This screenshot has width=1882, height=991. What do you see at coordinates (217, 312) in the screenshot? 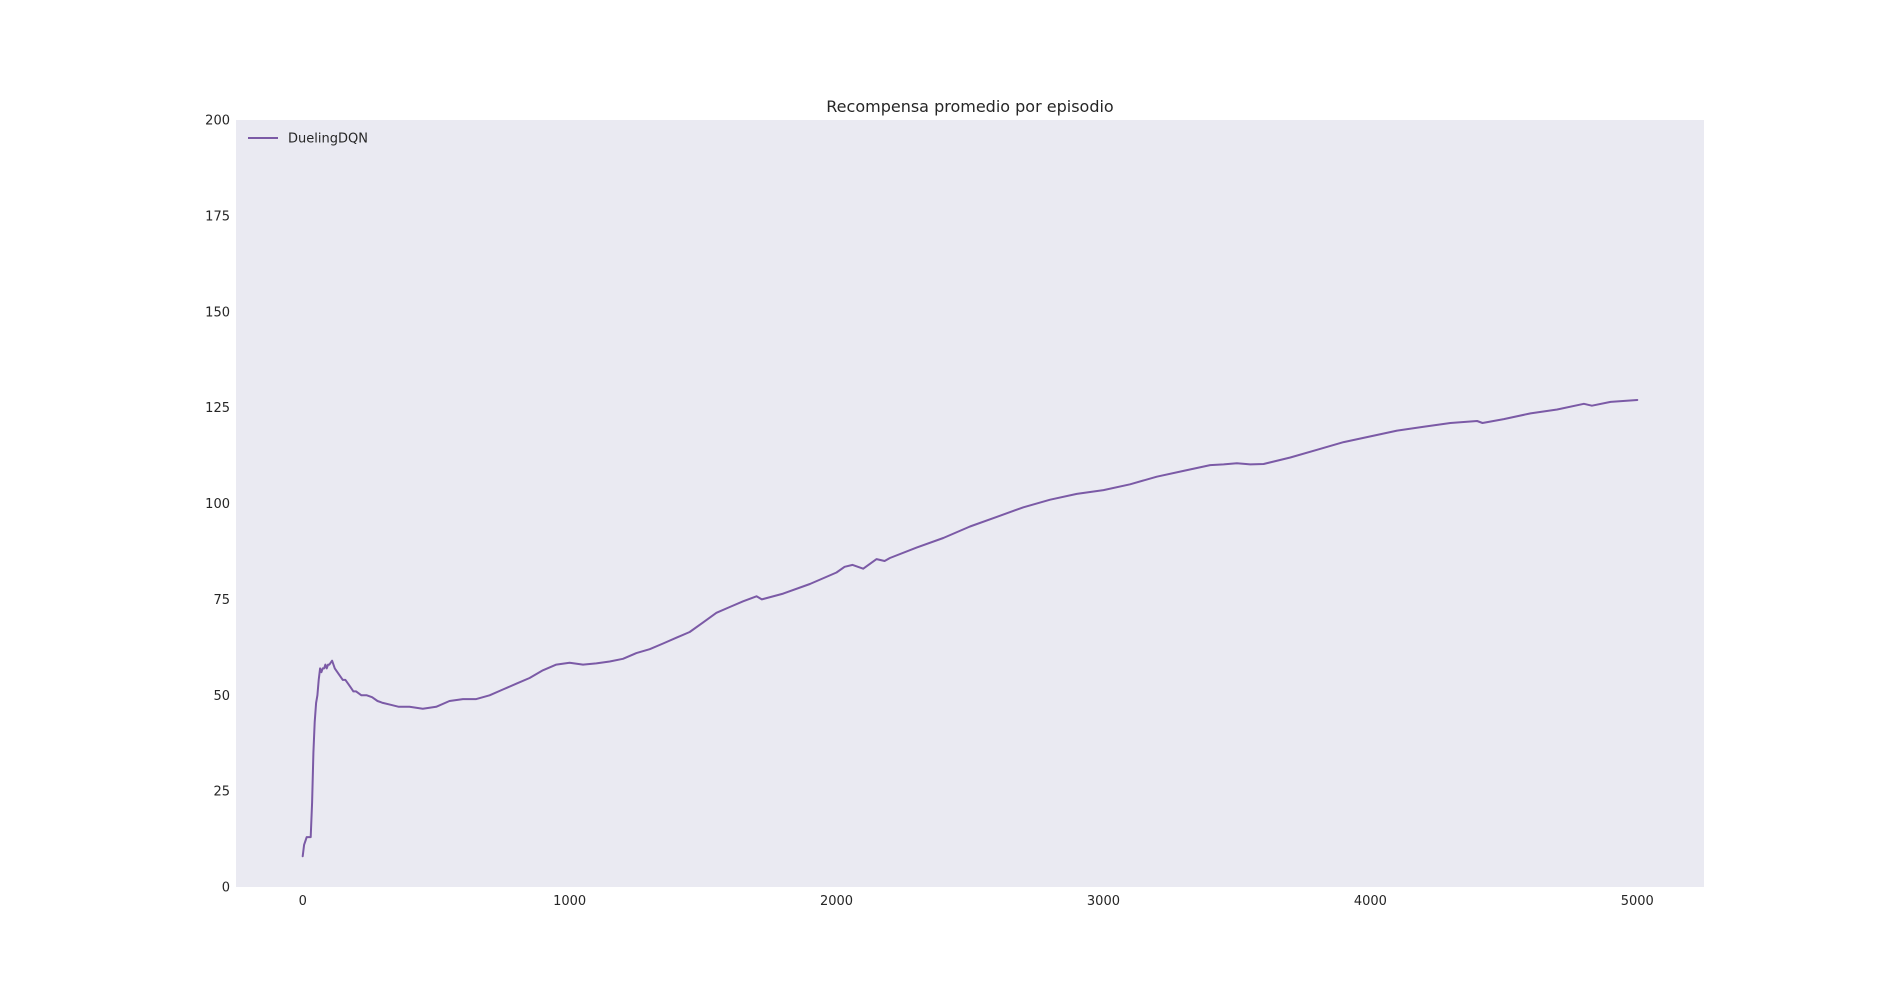
I see `y-tick-label: 150` at bounding box center [217, 312].